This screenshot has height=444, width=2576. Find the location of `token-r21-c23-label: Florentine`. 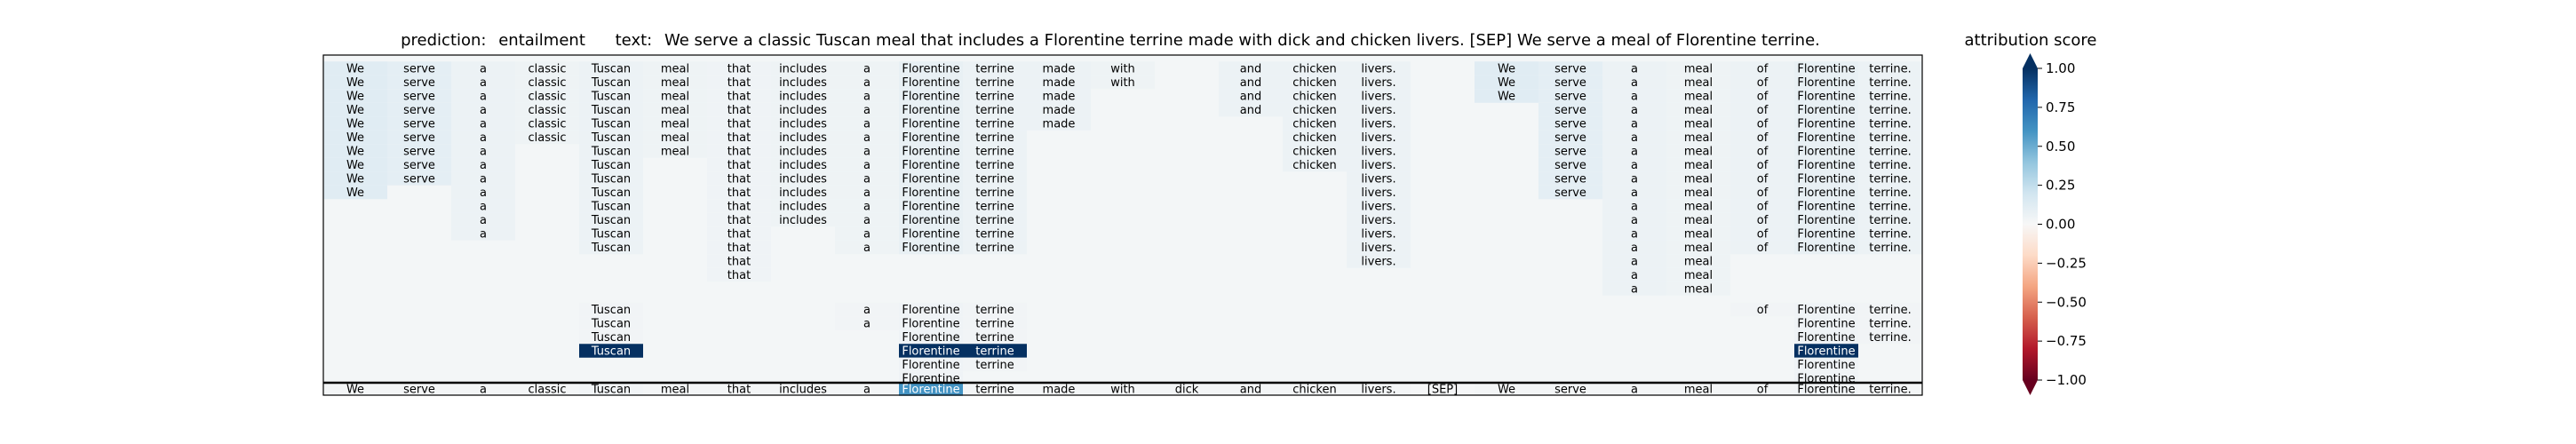

token-r21-c23-label: Florentine is located at coordinates (1826, 366).